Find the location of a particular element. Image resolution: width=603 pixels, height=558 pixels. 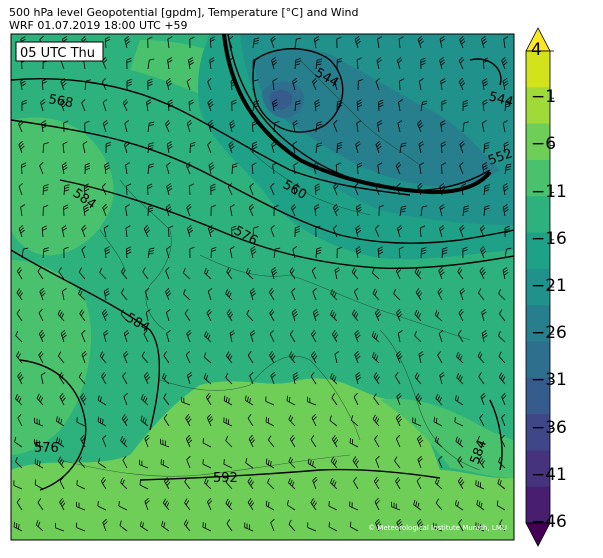

time-badge-box is located at coordinates (59, 51).